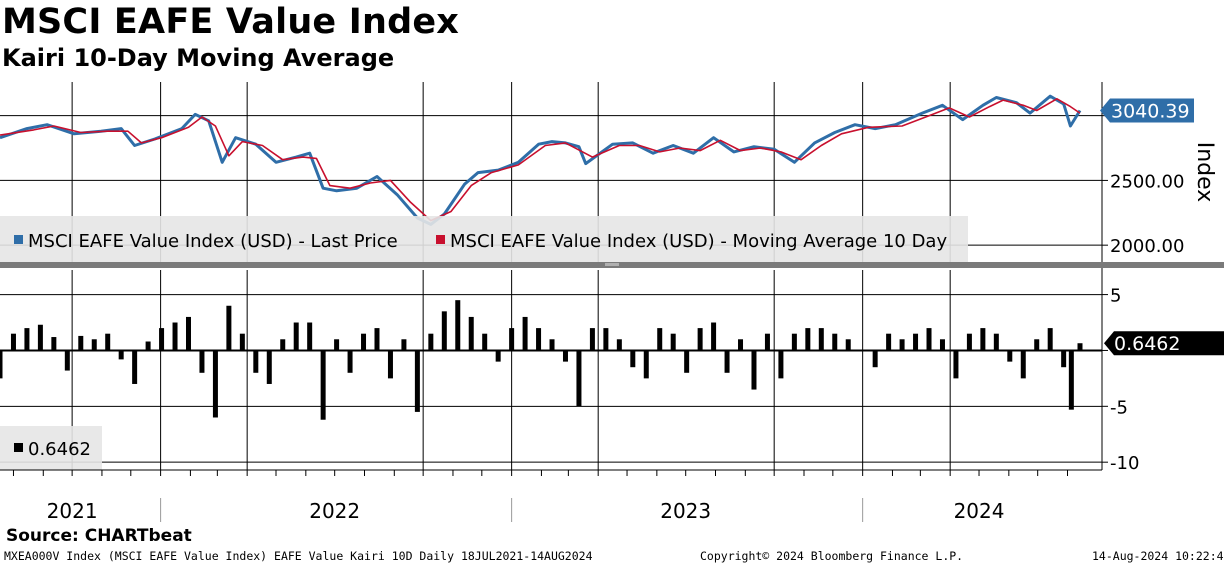 The height and width of the screenshot is (566, 1224). What do you see at coordinates (59, 449) in the screenshot?
I see `legend-value-kairi: 0.6462` at bounding box center [59, 449].